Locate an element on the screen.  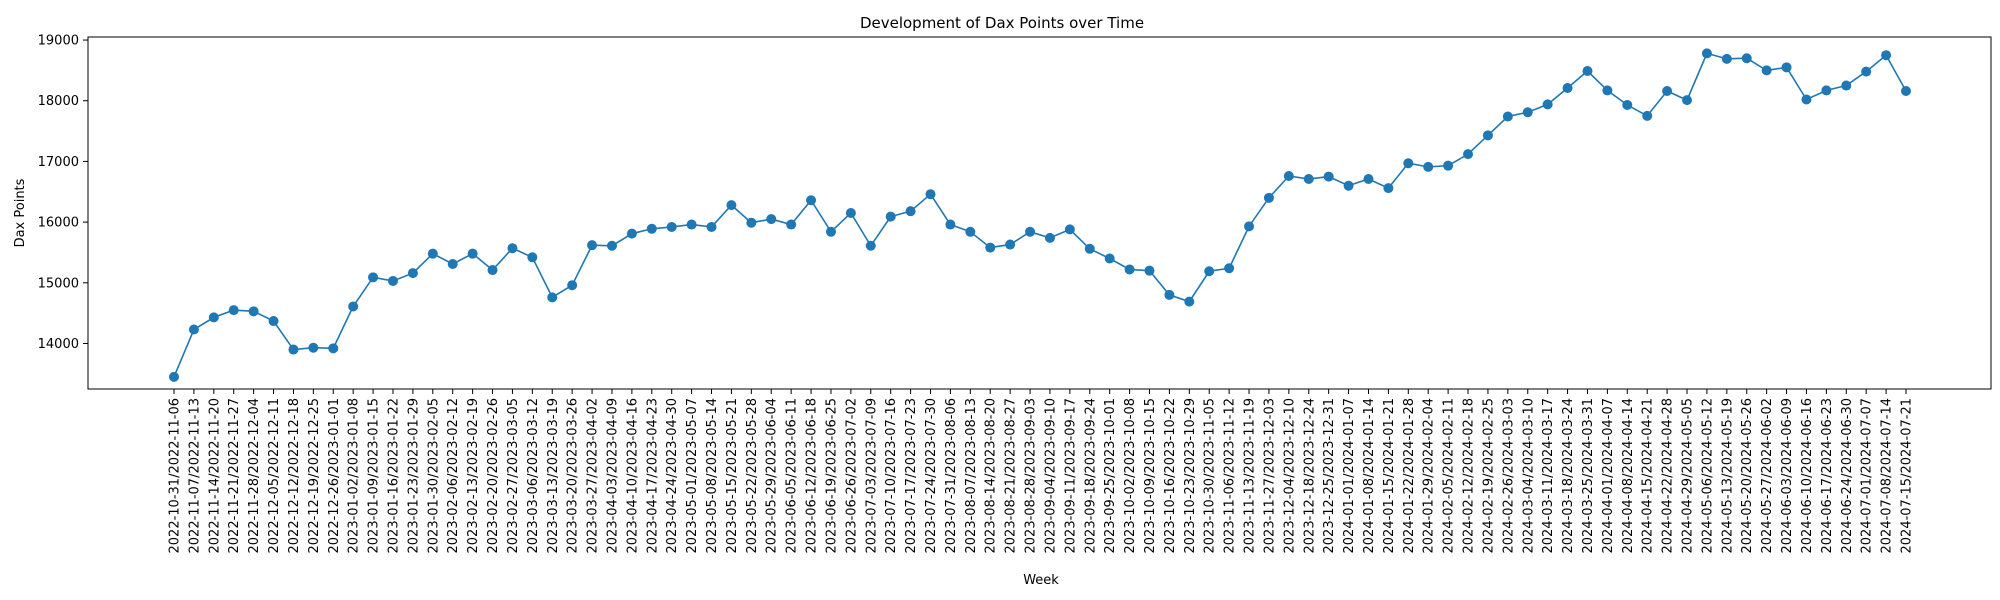
x-tick-label: 2023-08-14/2023-08-20 is located at coordinates (991, 475).